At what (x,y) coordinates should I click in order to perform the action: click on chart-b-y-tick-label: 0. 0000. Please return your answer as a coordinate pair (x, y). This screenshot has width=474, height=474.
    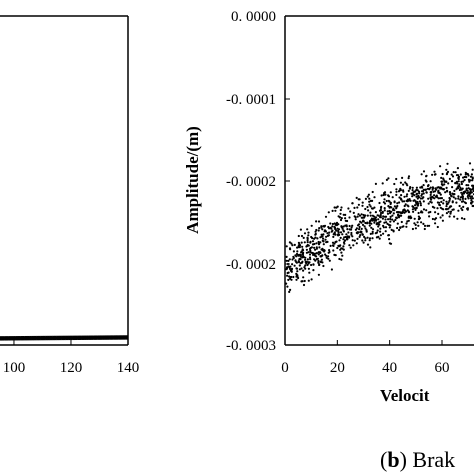
    Looking at the image, I should click on (253, 17).